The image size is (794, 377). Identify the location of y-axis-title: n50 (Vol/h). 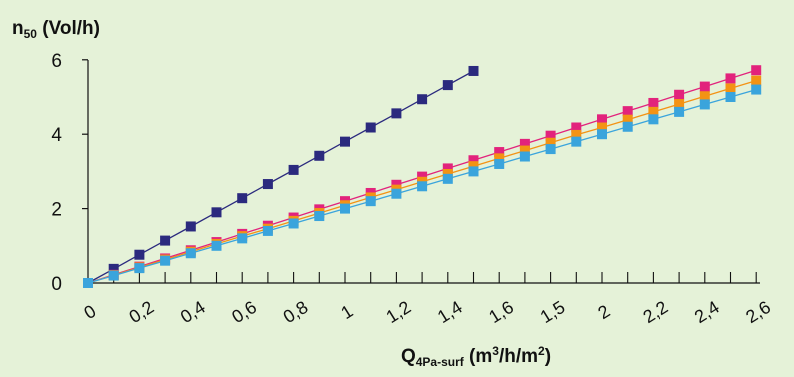
(56, 29).